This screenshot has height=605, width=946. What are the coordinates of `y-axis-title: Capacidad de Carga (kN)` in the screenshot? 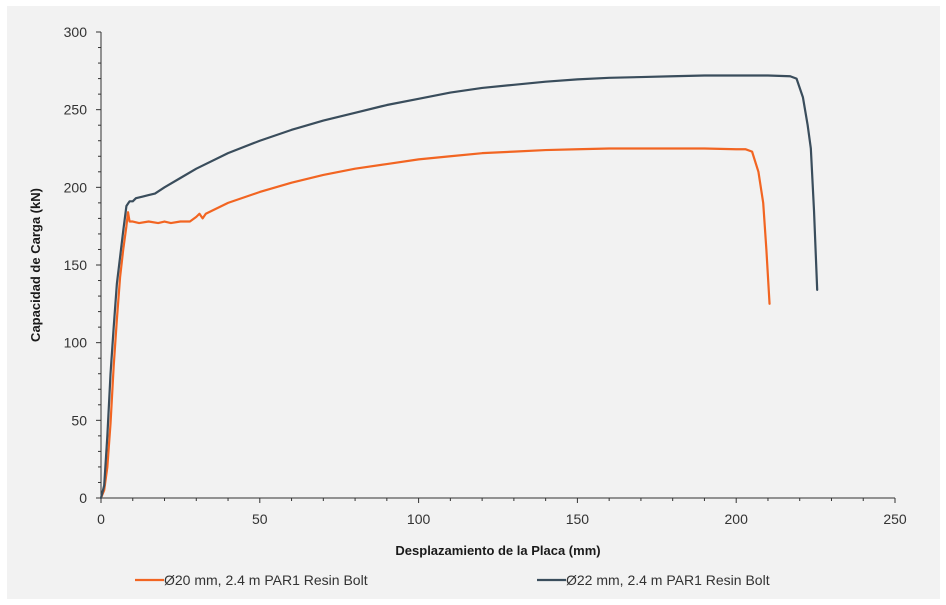 It's located at (35, 265).